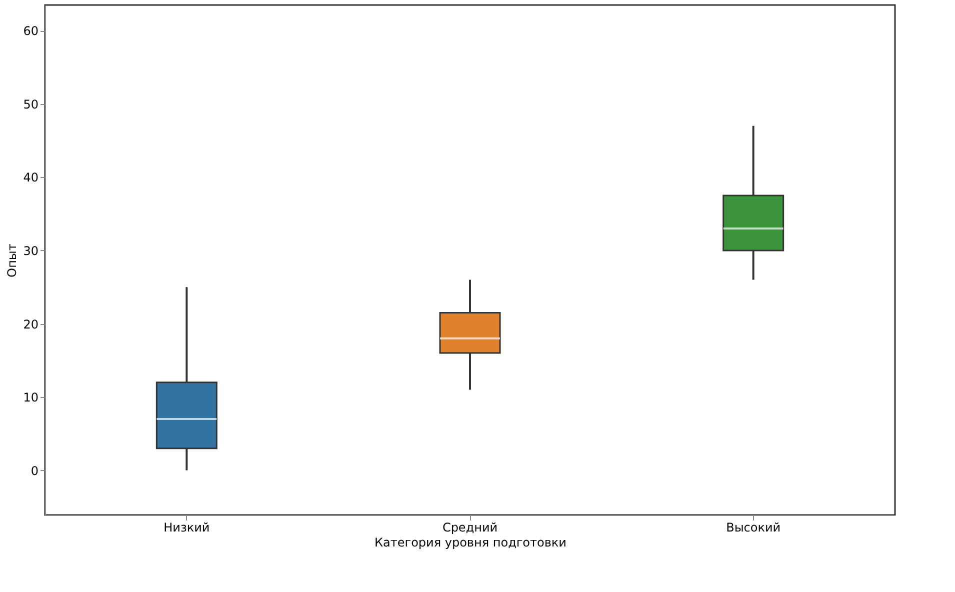 Image resolution: width=955 pixels, height=592 pixels. I want to click on y-axis-title: Опыт, so click(12, 261).